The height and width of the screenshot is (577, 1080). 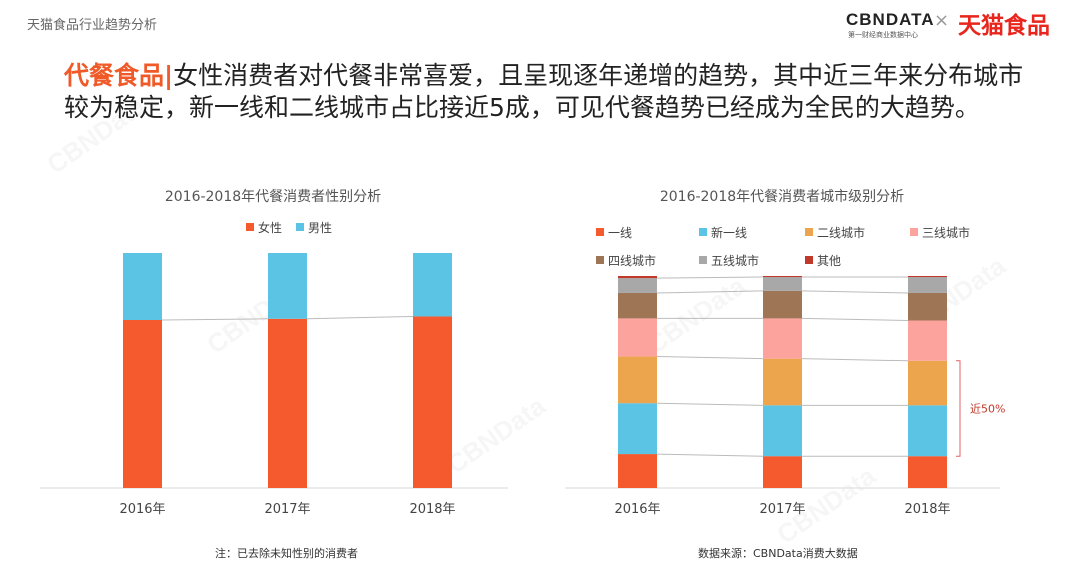 What do you see at coordinates (1004, 26) in the screenshot?
I see `tmall-food-logo: 天猫食品` at bounding box center [1004, 26].